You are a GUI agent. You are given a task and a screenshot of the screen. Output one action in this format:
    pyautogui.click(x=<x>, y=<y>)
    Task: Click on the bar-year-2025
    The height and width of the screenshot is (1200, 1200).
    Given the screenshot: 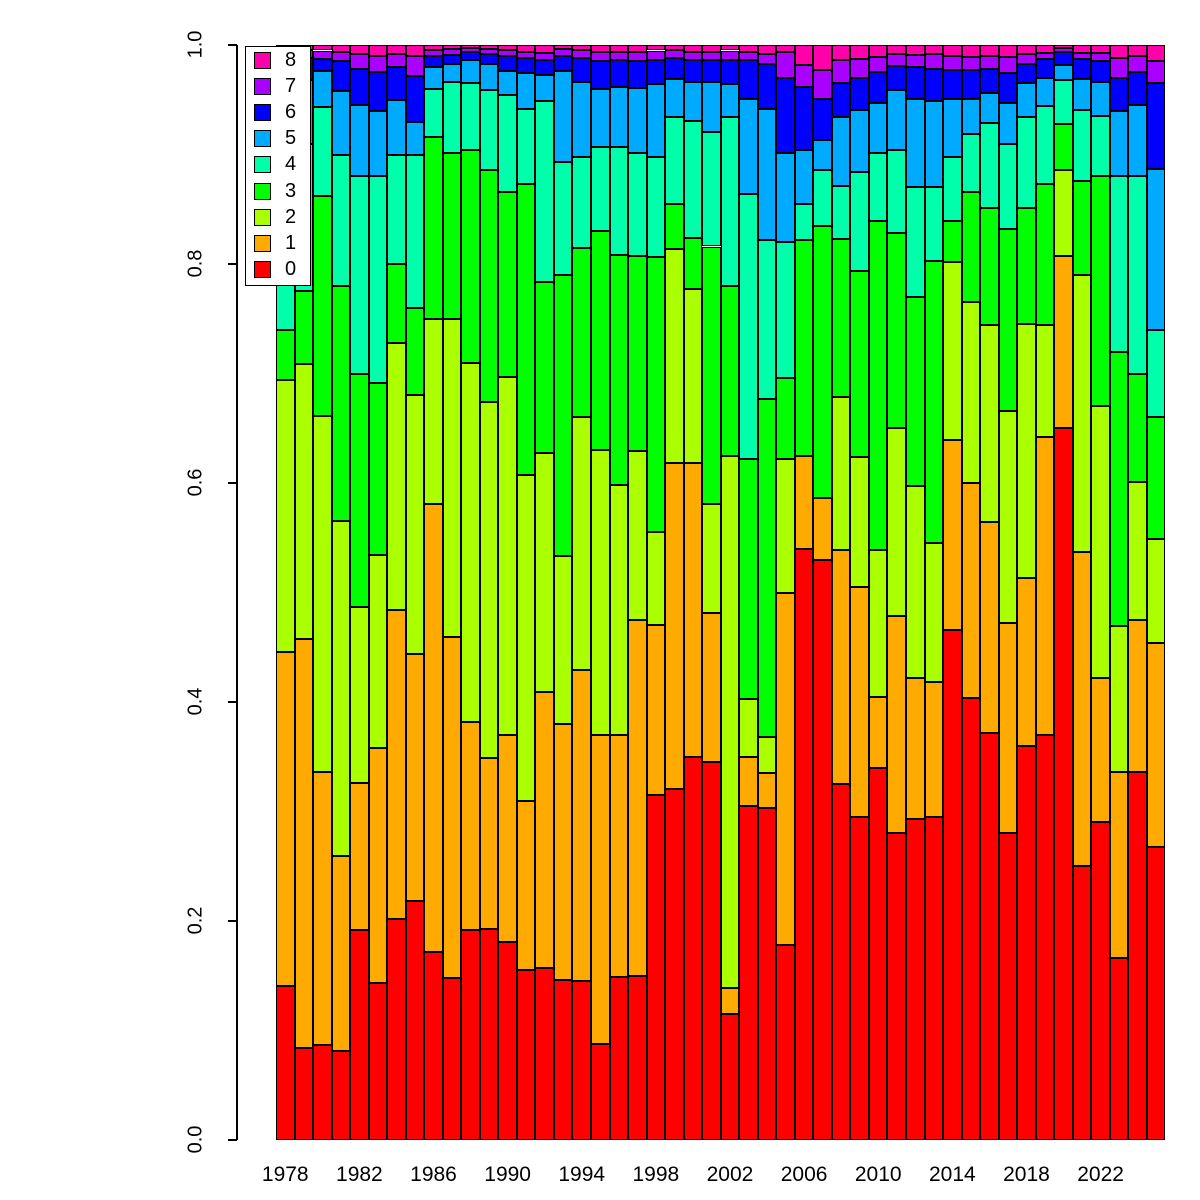 What is the action you would take?
    pyautogui.click(x=1156, y=592)
    